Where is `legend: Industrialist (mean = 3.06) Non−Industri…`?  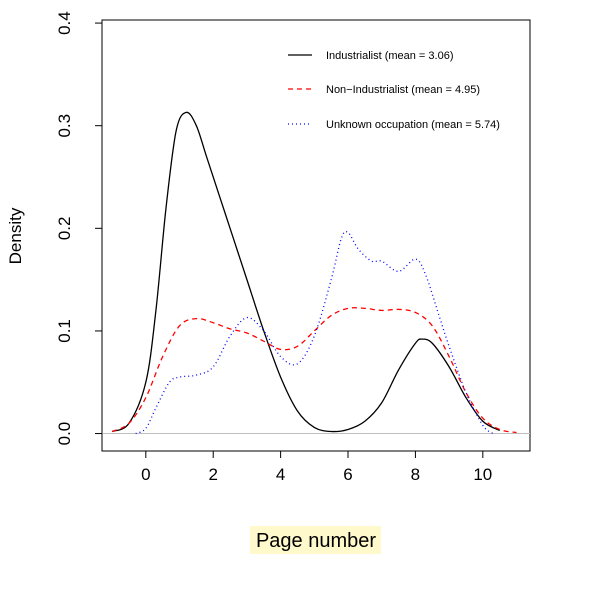
legend: Industrialist (mean = 3.06) Non−Industri… is located at coordinates (394, 90).